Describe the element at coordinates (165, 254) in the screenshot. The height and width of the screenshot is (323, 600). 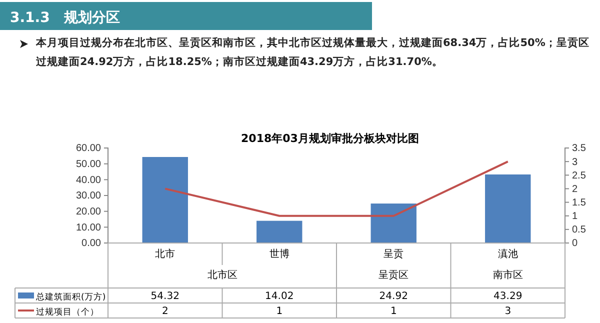
I see `x-tick-label: 北市` at that location.